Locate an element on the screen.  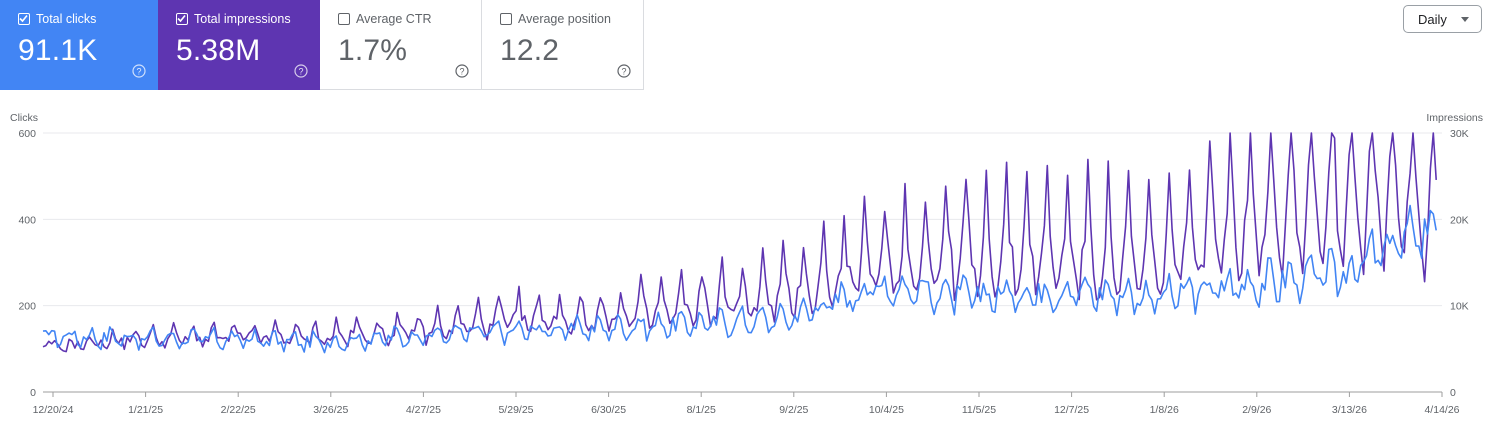
average-ctr-label: Average CTR is located at coordinates (394, 19).